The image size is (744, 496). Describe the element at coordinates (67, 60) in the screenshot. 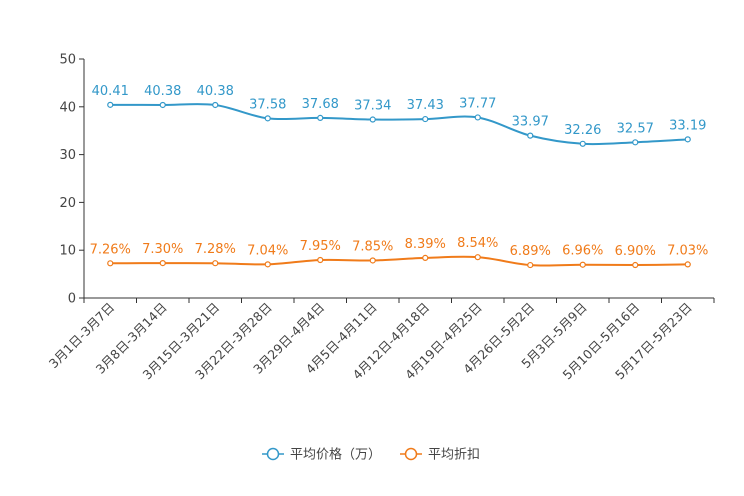

I see `y-tick-label: 50` at that location.